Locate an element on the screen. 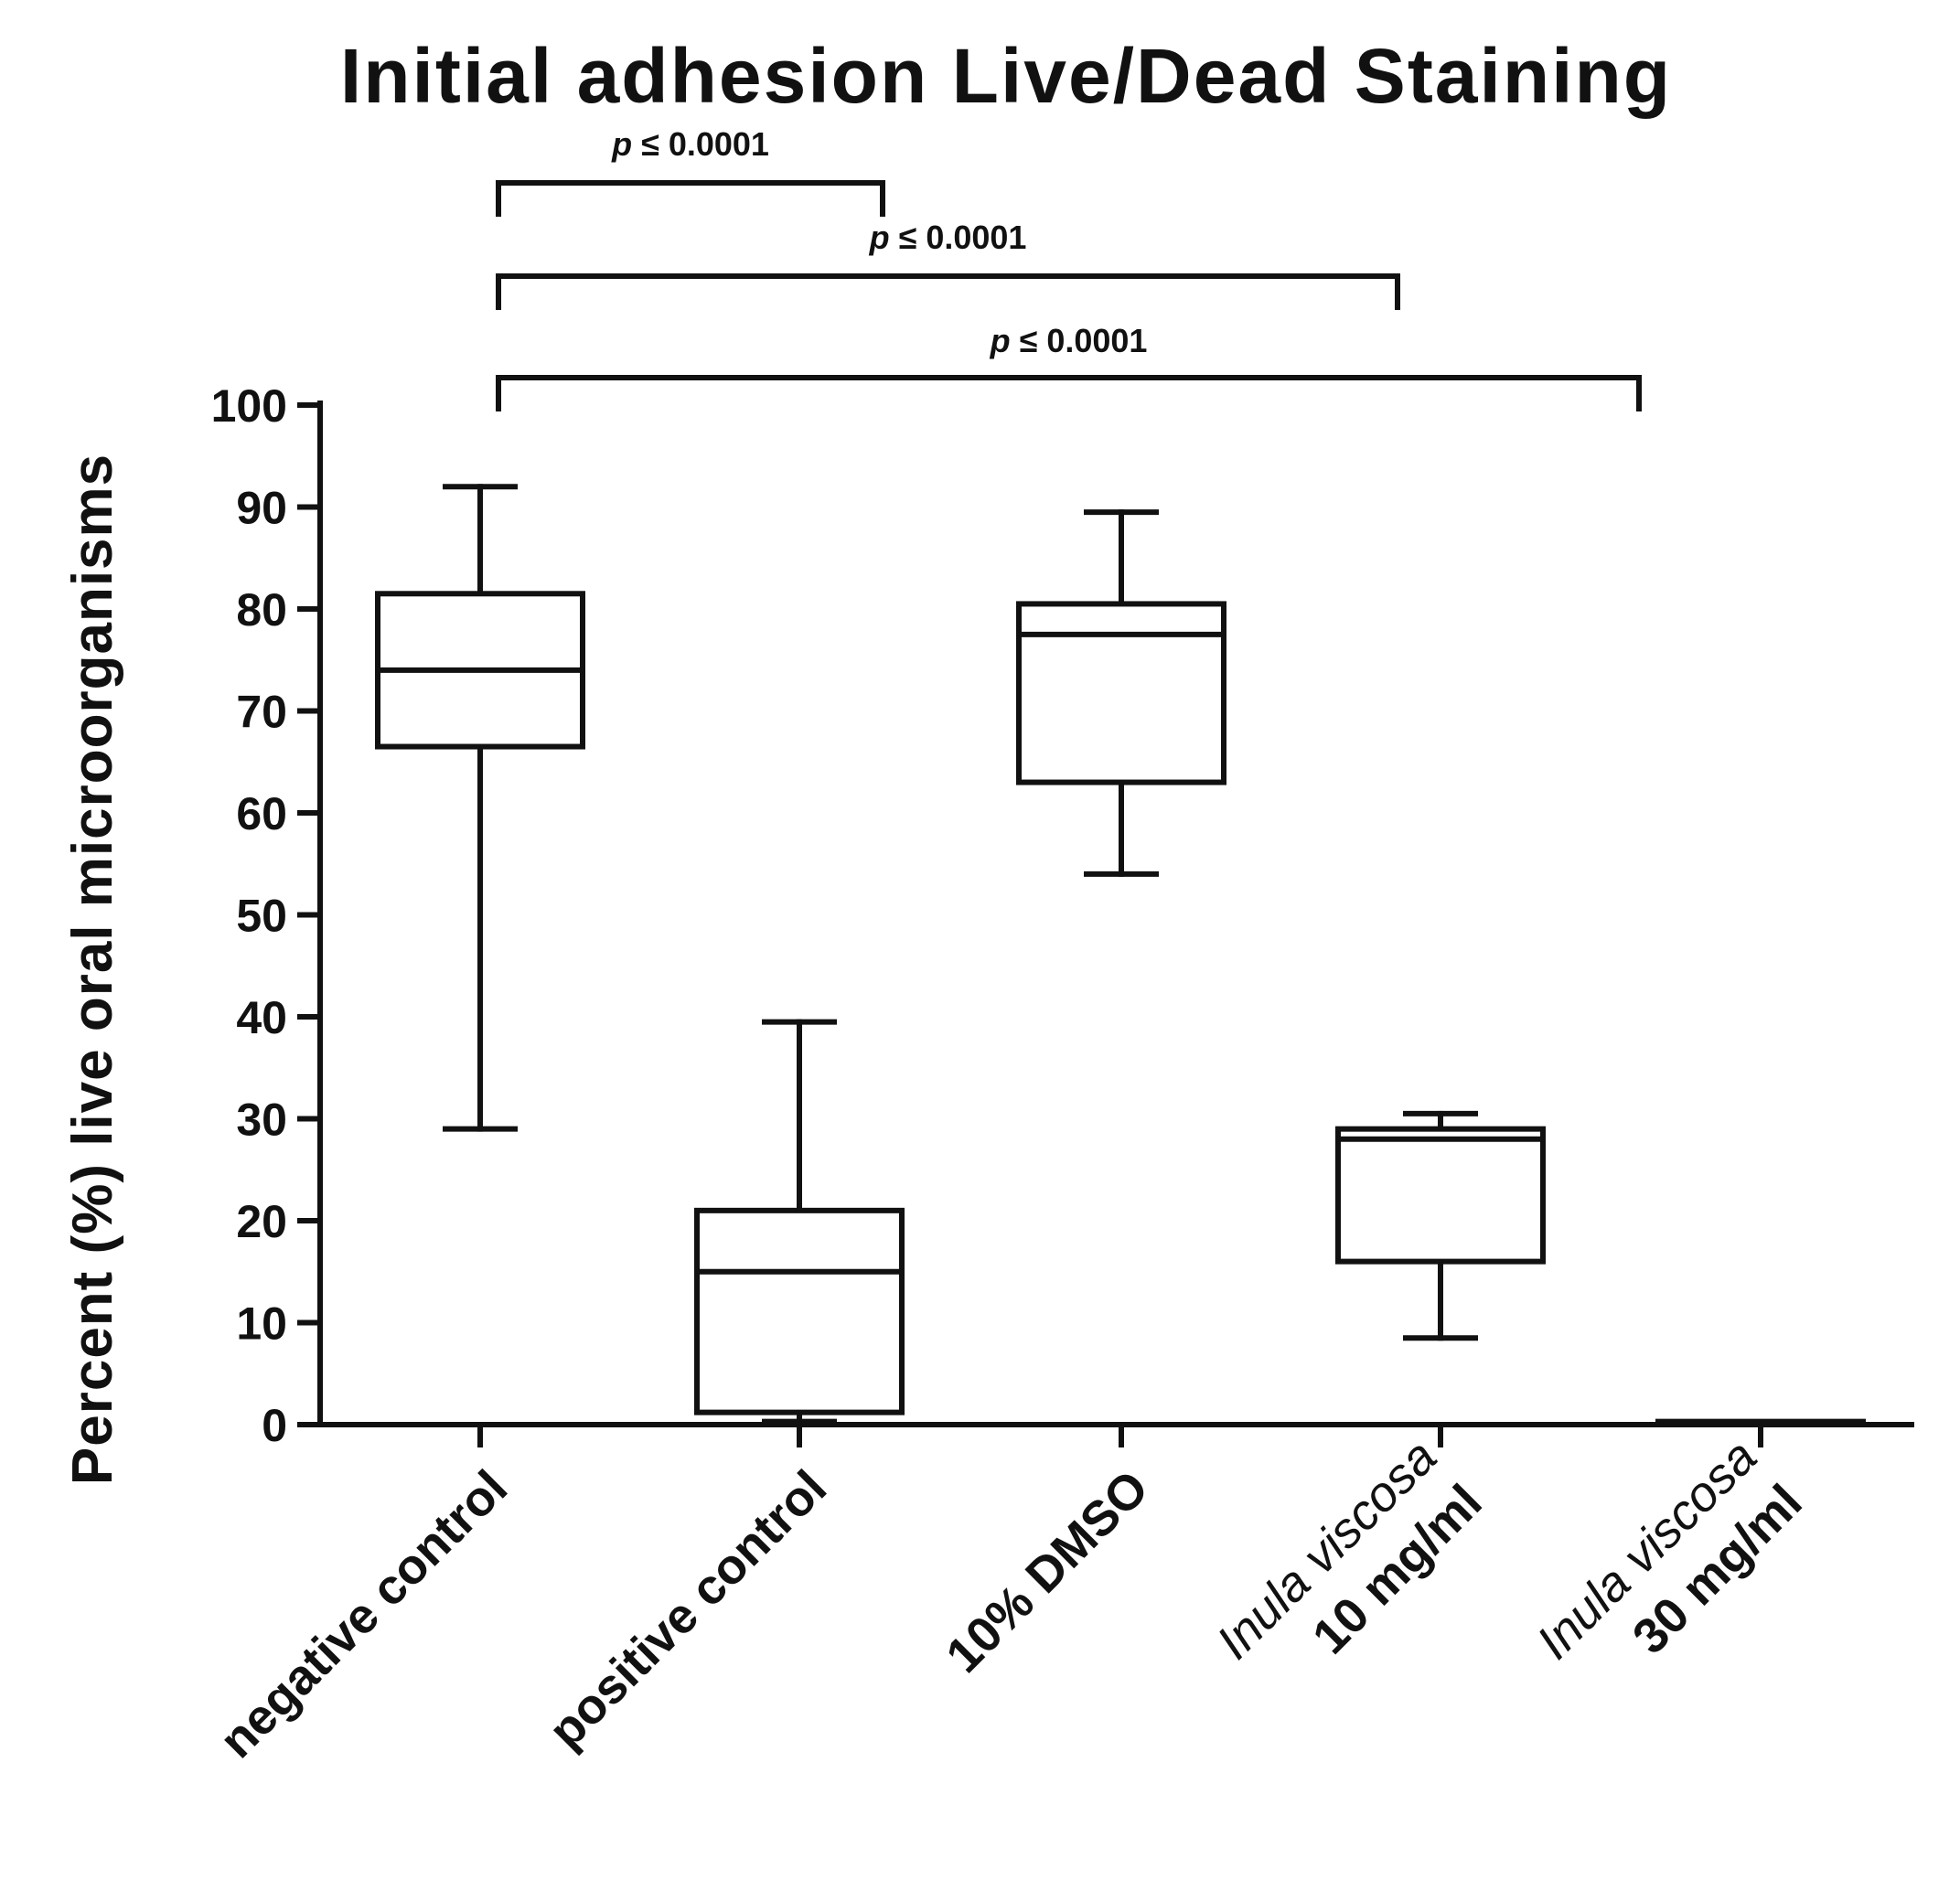  significance-bracket-3: p ≤ 0.0001 is located at coordinates (1069, 366).